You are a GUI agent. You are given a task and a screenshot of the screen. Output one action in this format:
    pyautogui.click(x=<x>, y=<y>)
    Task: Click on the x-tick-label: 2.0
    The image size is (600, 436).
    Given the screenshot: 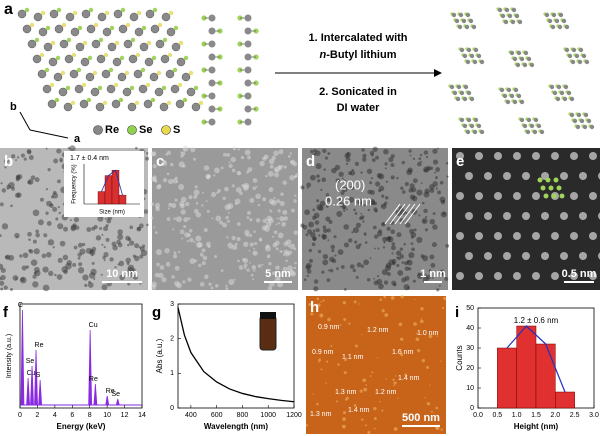 What is the action you would take?
    pyautogui.click(x=555, y=415)
    